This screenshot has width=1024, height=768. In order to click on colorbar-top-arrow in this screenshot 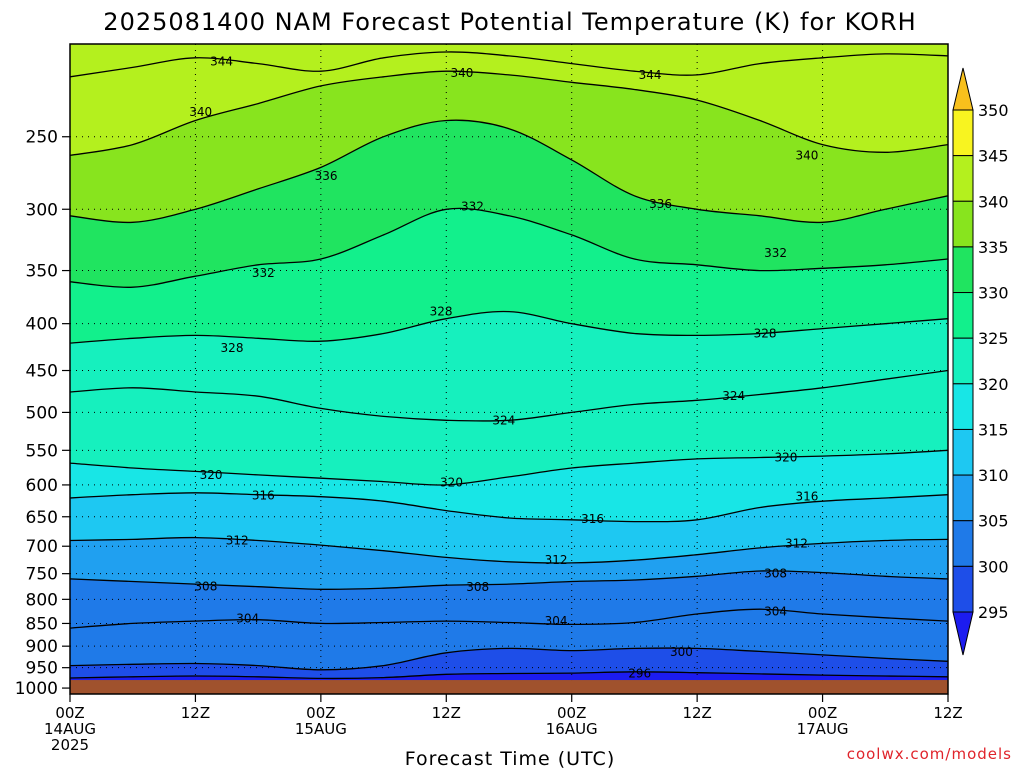, I will do `click(963, 89)`.